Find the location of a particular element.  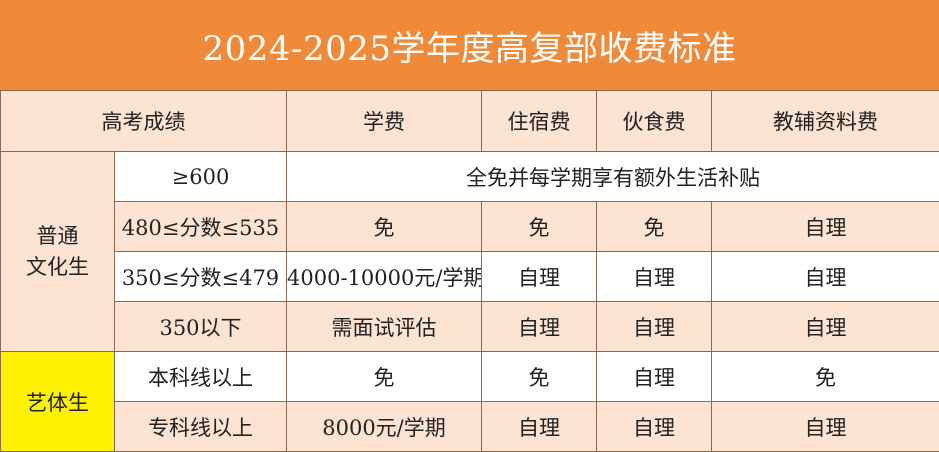

materials-cell: 免 is located at coordinates (825, 377).